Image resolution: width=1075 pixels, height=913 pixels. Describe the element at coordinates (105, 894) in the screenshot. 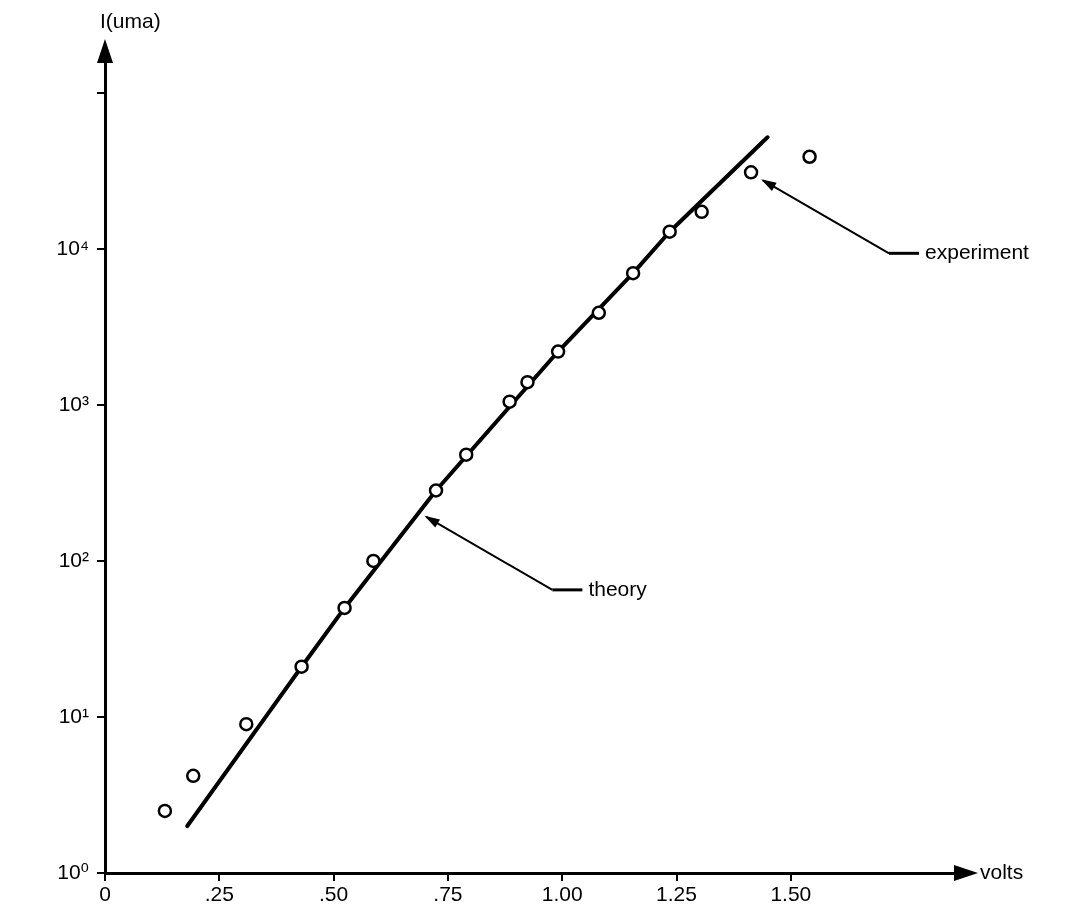

I see `x-tick-label: 0` at that location.